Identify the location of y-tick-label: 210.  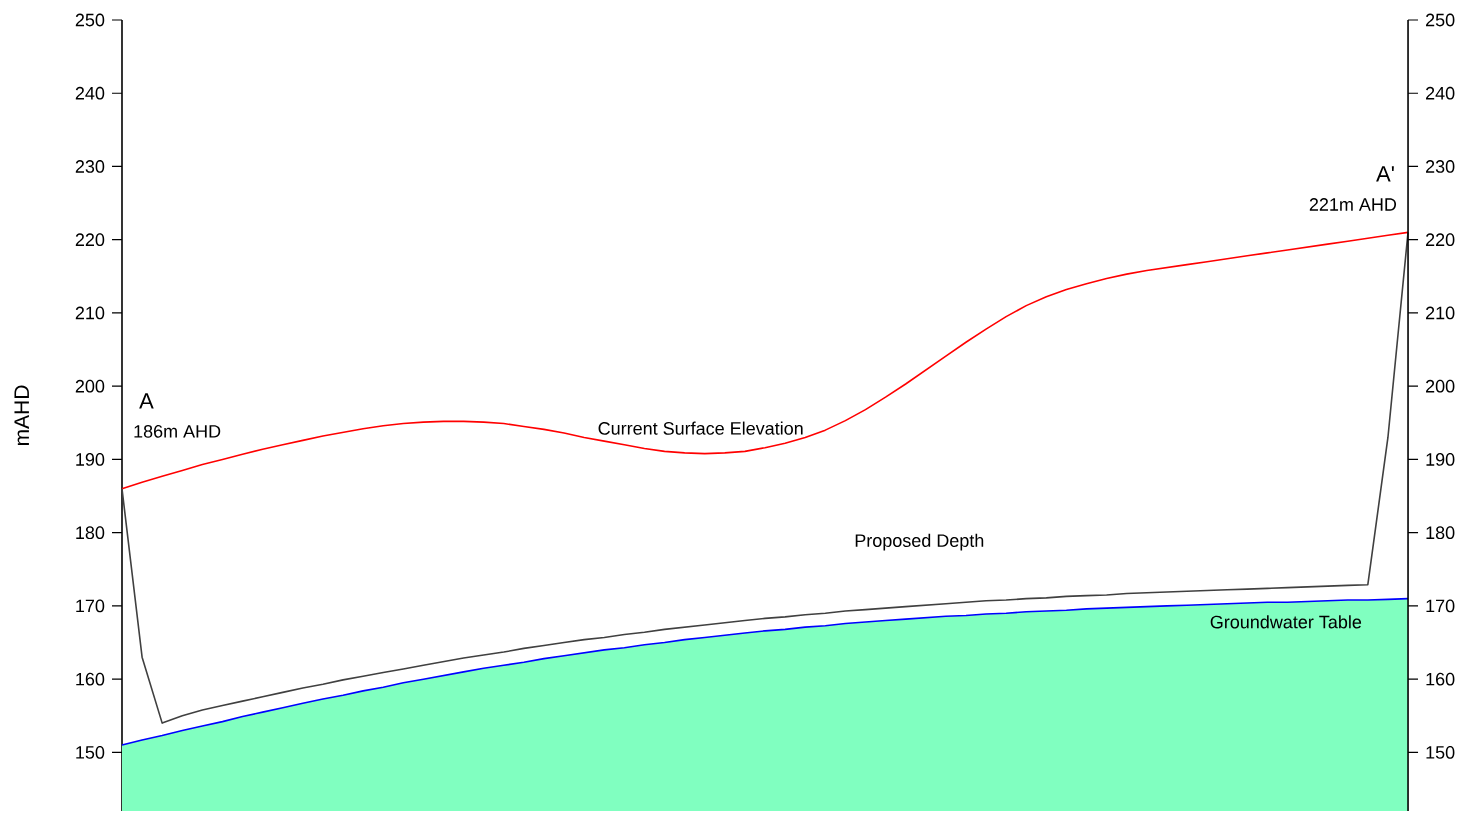
(90, 313).